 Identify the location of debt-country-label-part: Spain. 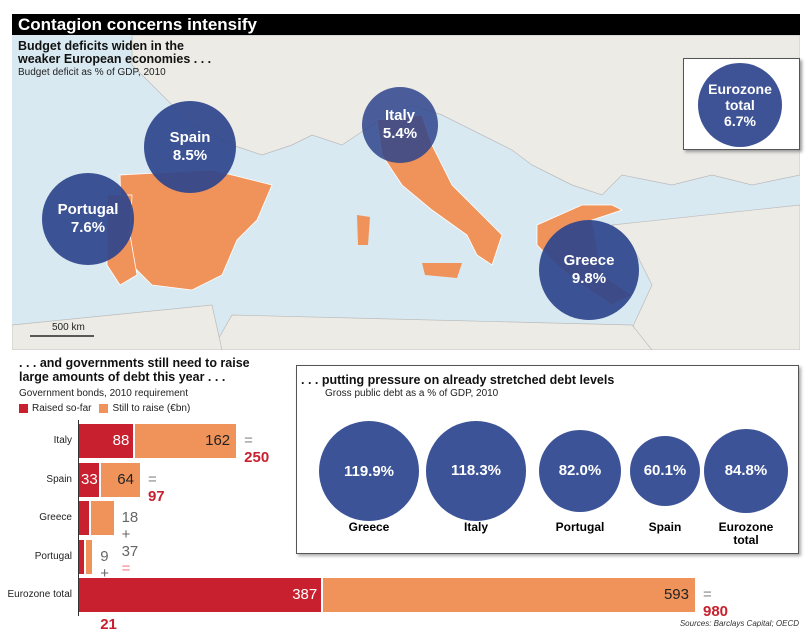
(665, 527).